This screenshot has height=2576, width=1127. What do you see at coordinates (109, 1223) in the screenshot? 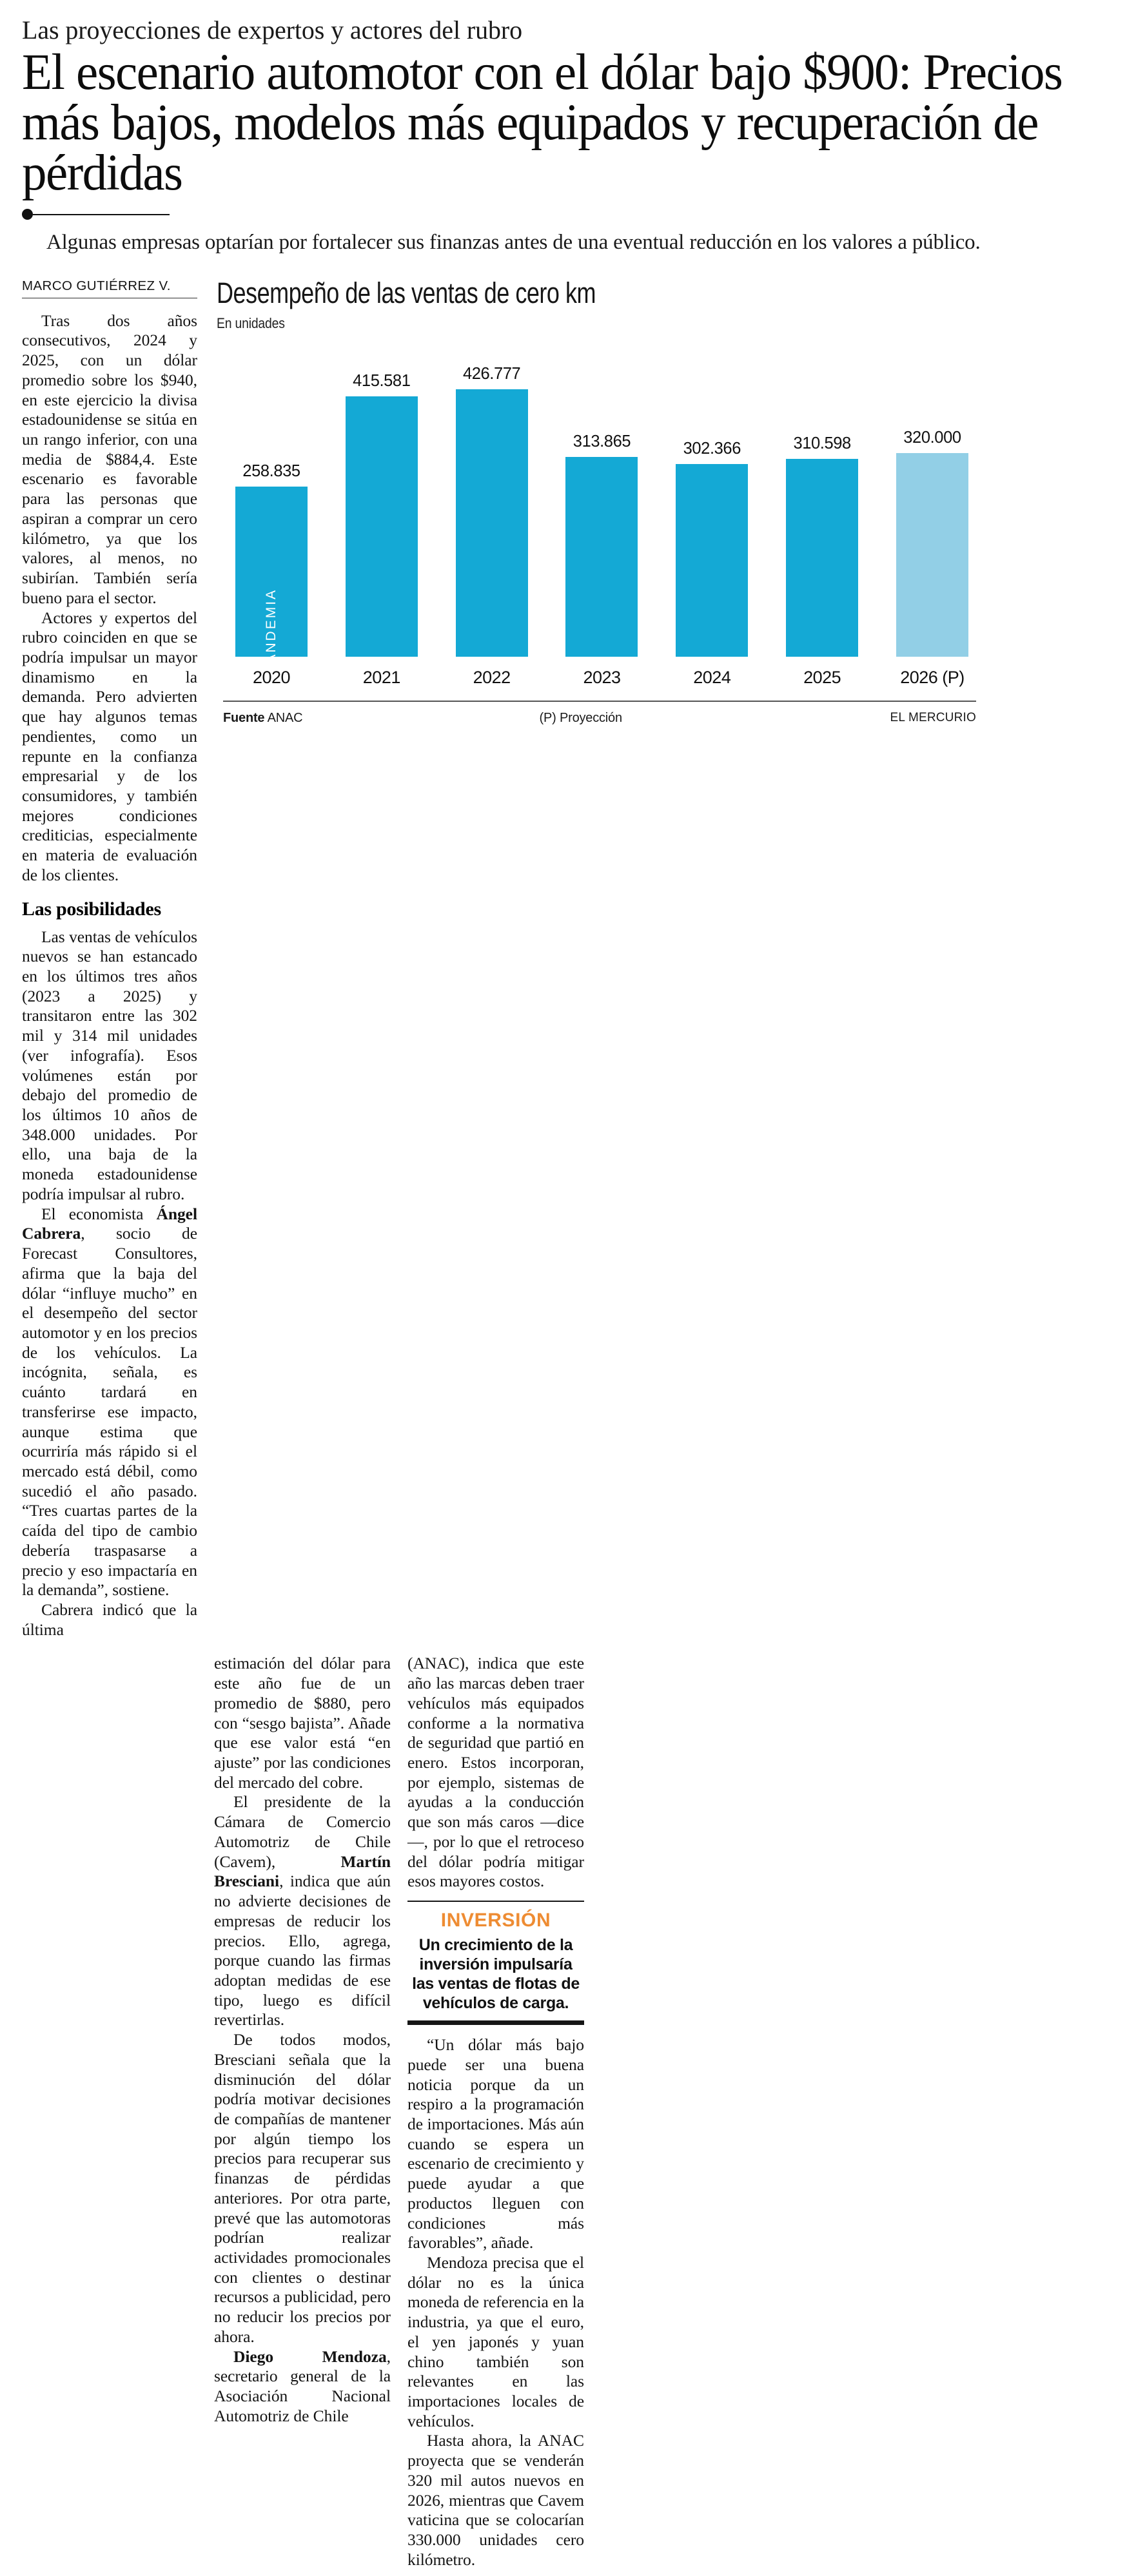
I see `person-name: Ángel Cabrera` at bounding box center [109, 1223].